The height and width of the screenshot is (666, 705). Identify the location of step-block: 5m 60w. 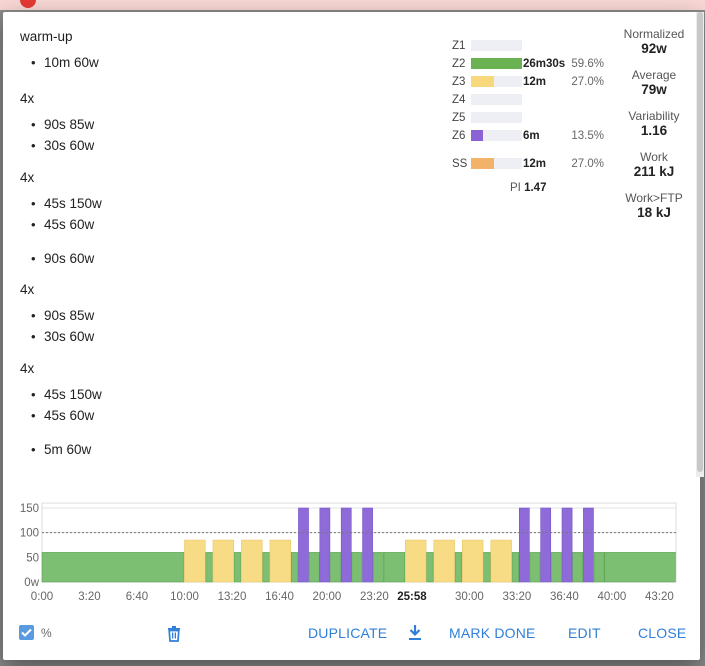
(55, 449).